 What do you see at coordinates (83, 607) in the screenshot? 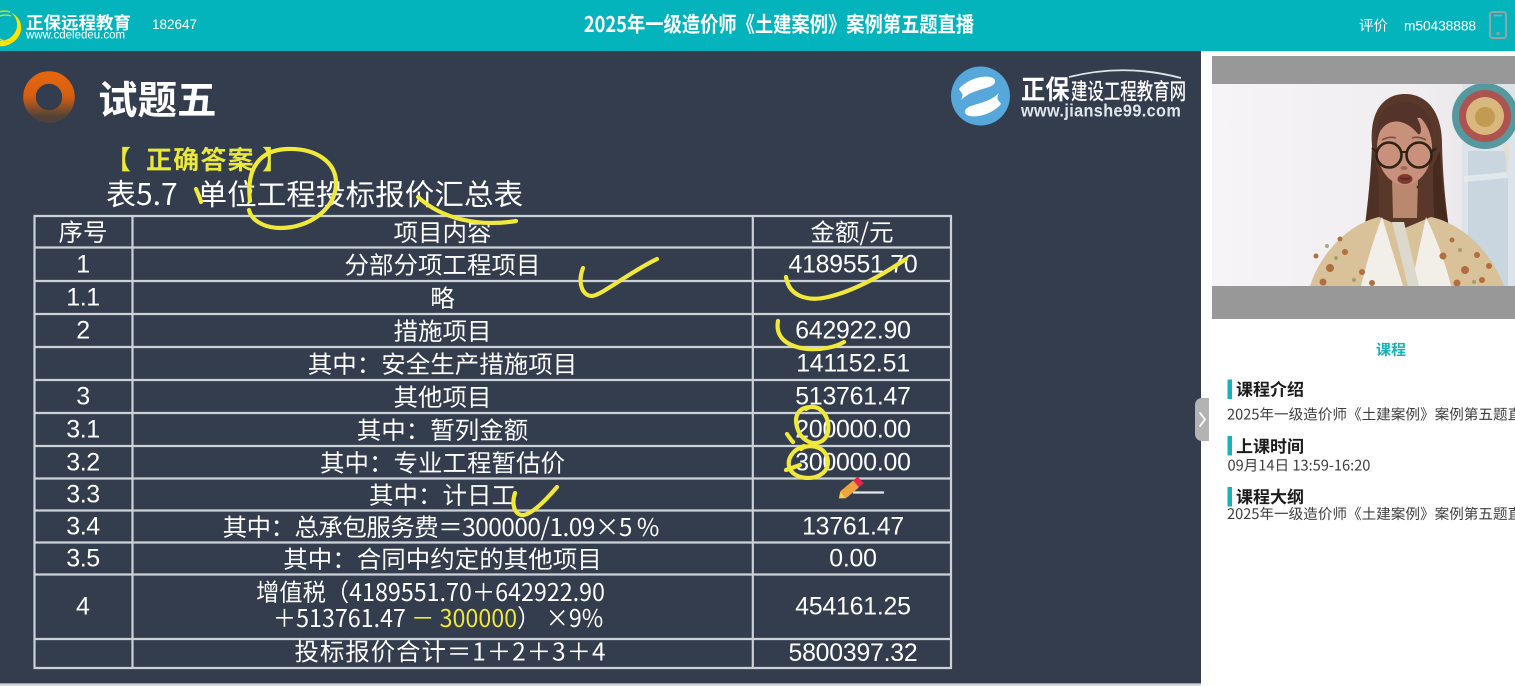
I see `svg-text: 4` at bounding box center [83, 607].